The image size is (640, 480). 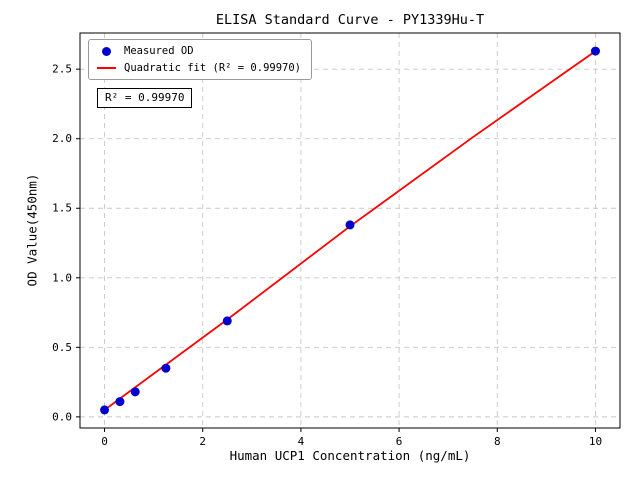 What do you see at coordinates (213, 68) in the screenshot?
I see `legend-label-quadratic-fit: Quadratic fit (R² = 0.99970)` at bounding box center [213, 68].